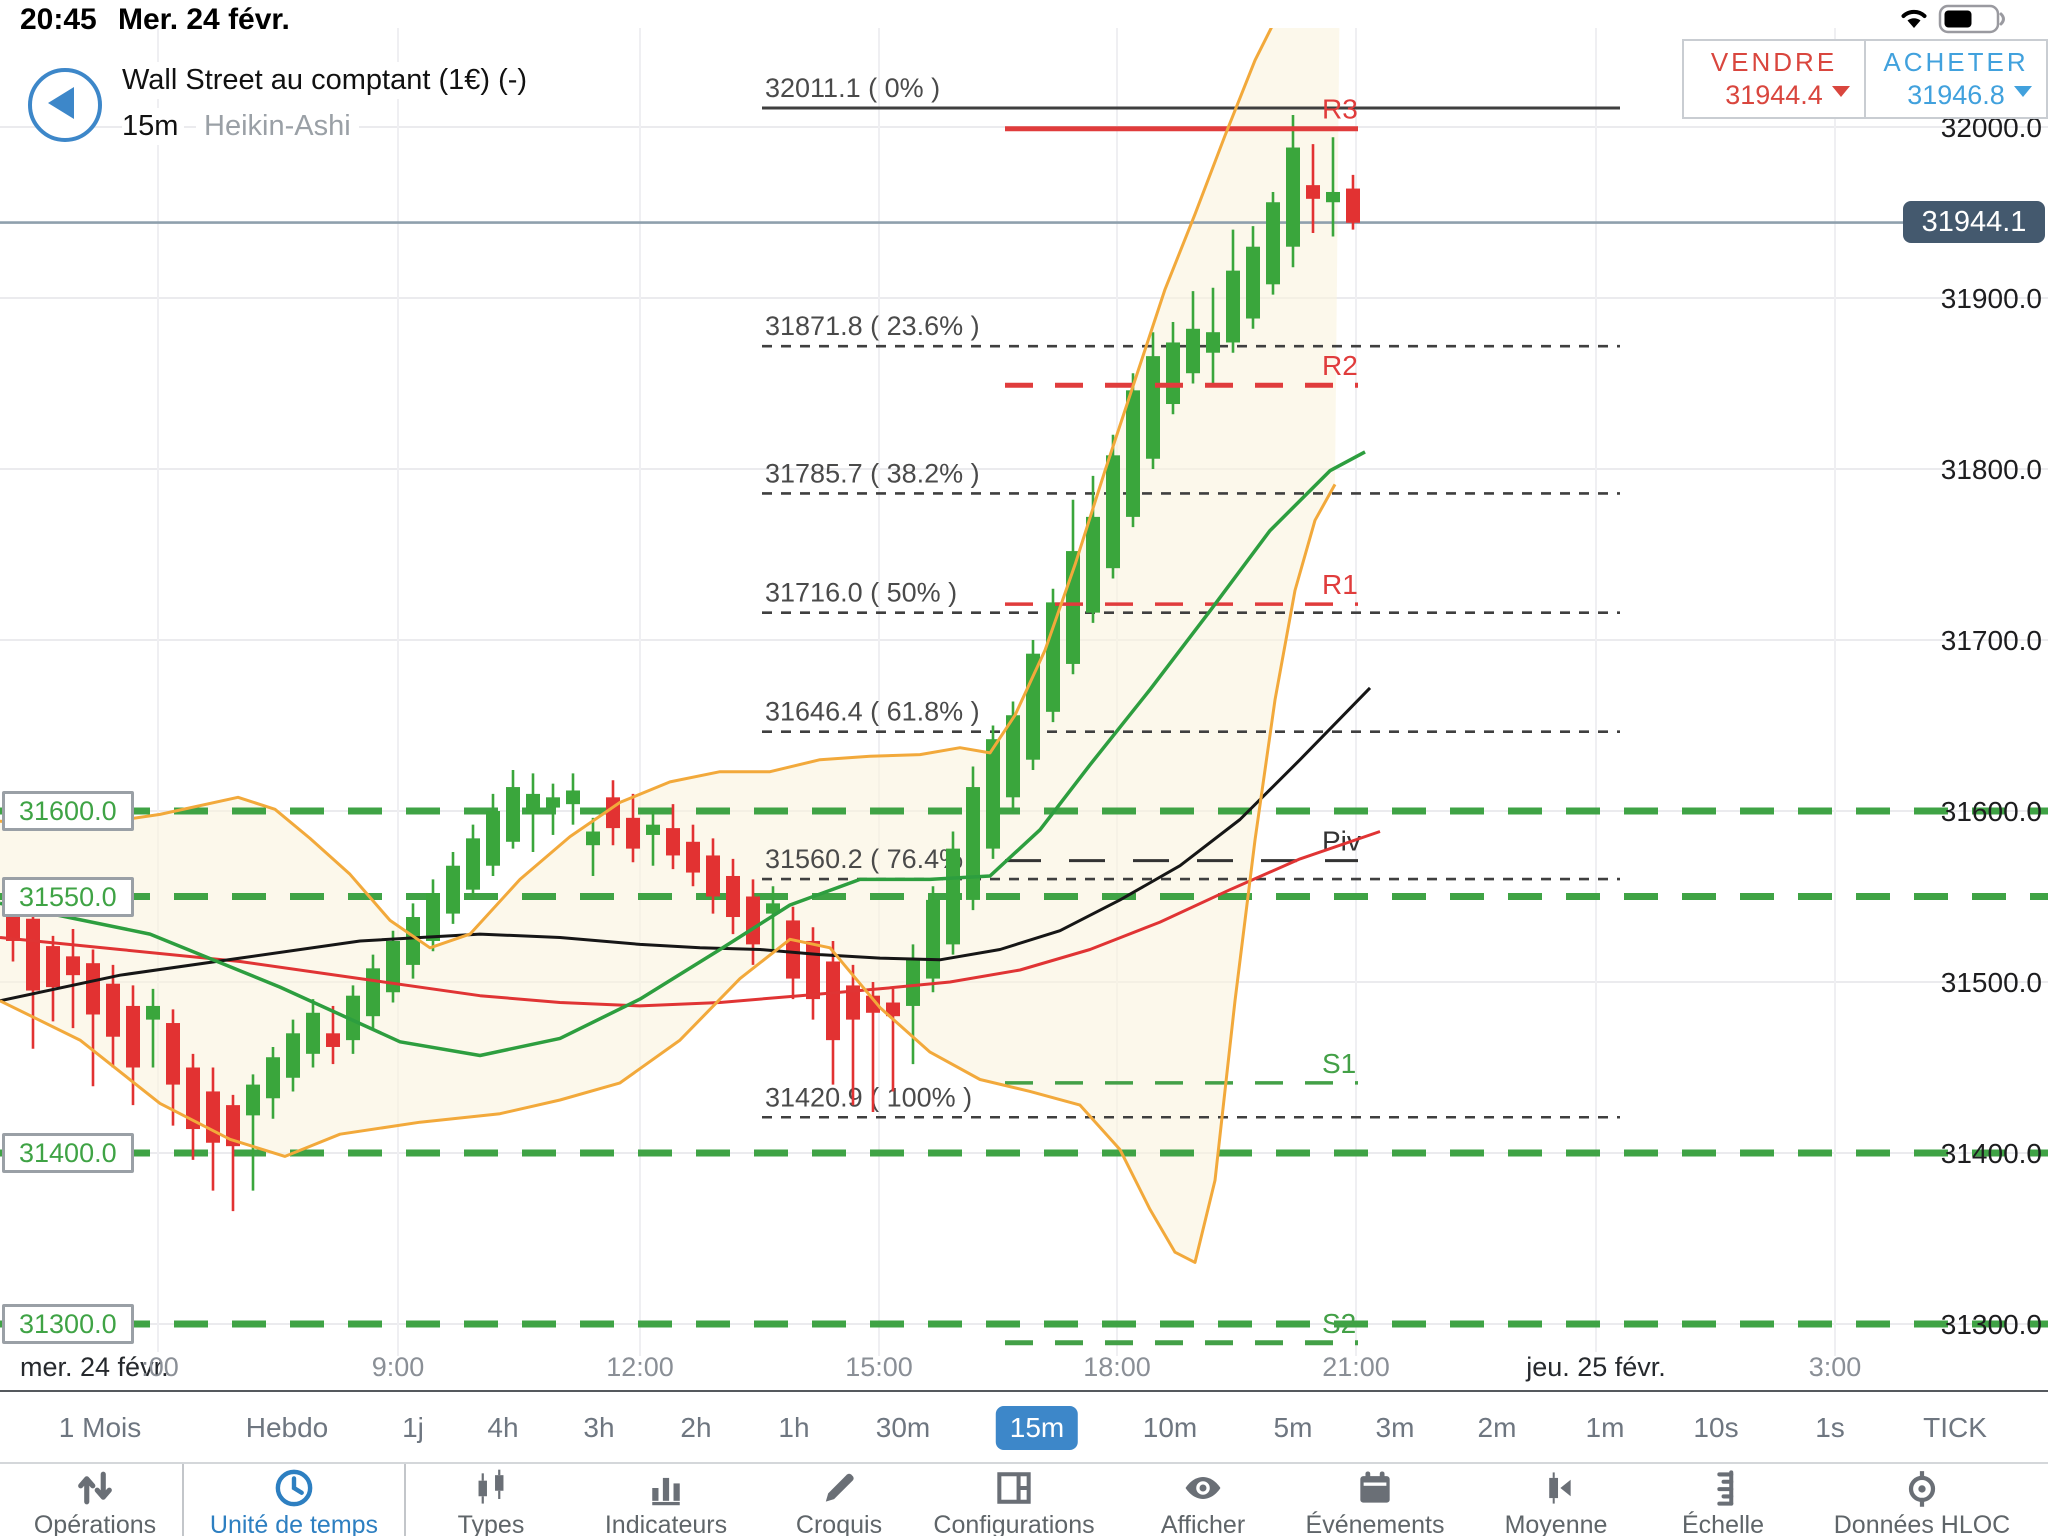 This screenshot has height=1536, width=2048. Describe the element at coordinates (1955, 1427) in the screenshot. I see `timeframe-option-tick: TICK` at that location.